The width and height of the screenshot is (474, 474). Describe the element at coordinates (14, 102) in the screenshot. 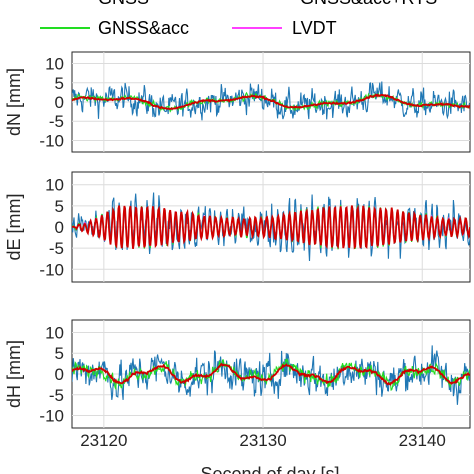

I see `panel-dN-ylabel: dN [mm]` at that location.